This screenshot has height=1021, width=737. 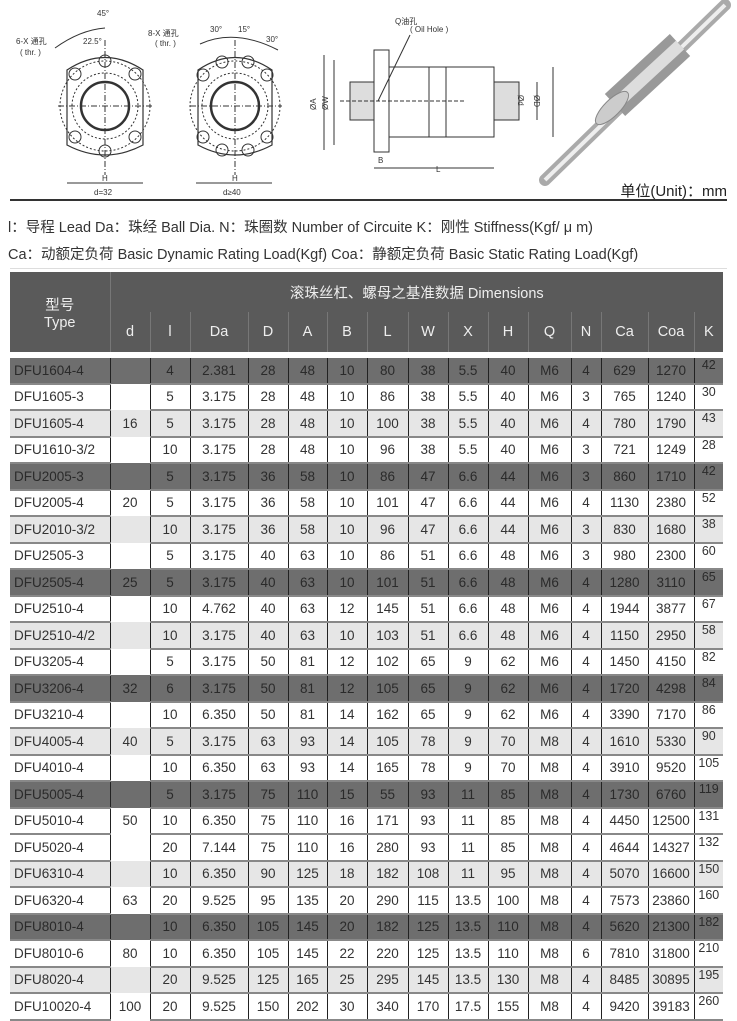 What do you see at coordinates (670, 503) in the screenshot?
I see `cell-coa: 2380` at bounding box center [670, 503].